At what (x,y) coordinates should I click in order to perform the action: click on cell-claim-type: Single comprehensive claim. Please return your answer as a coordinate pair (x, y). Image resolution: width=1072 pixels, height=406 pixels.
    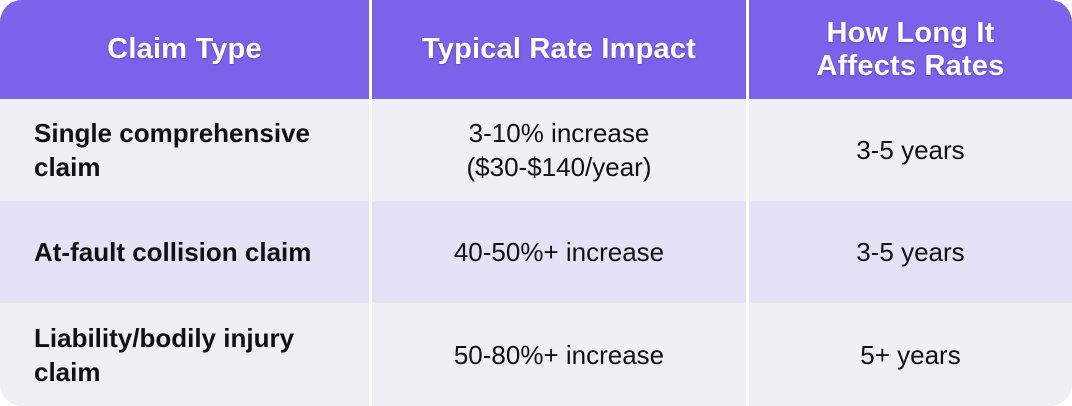
    Looking at the image, I should click on (186, 150).